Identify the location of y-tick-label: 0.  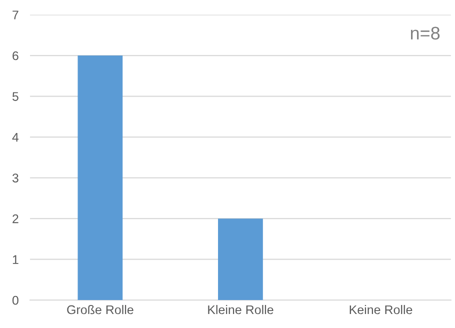
(15, 300).